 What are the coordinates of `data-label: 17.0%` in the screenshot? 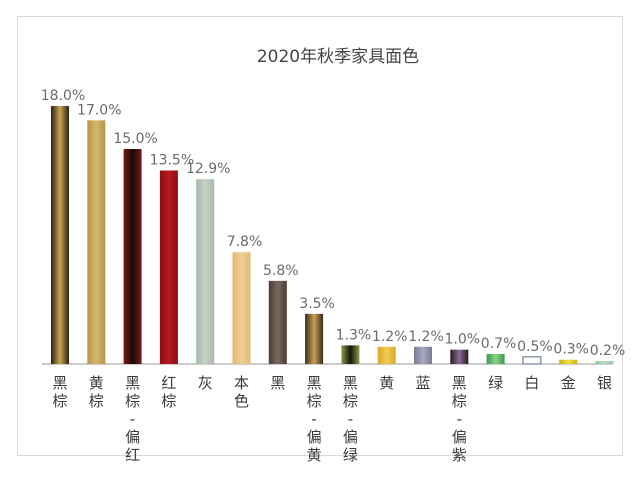 It's located at (99, 110).